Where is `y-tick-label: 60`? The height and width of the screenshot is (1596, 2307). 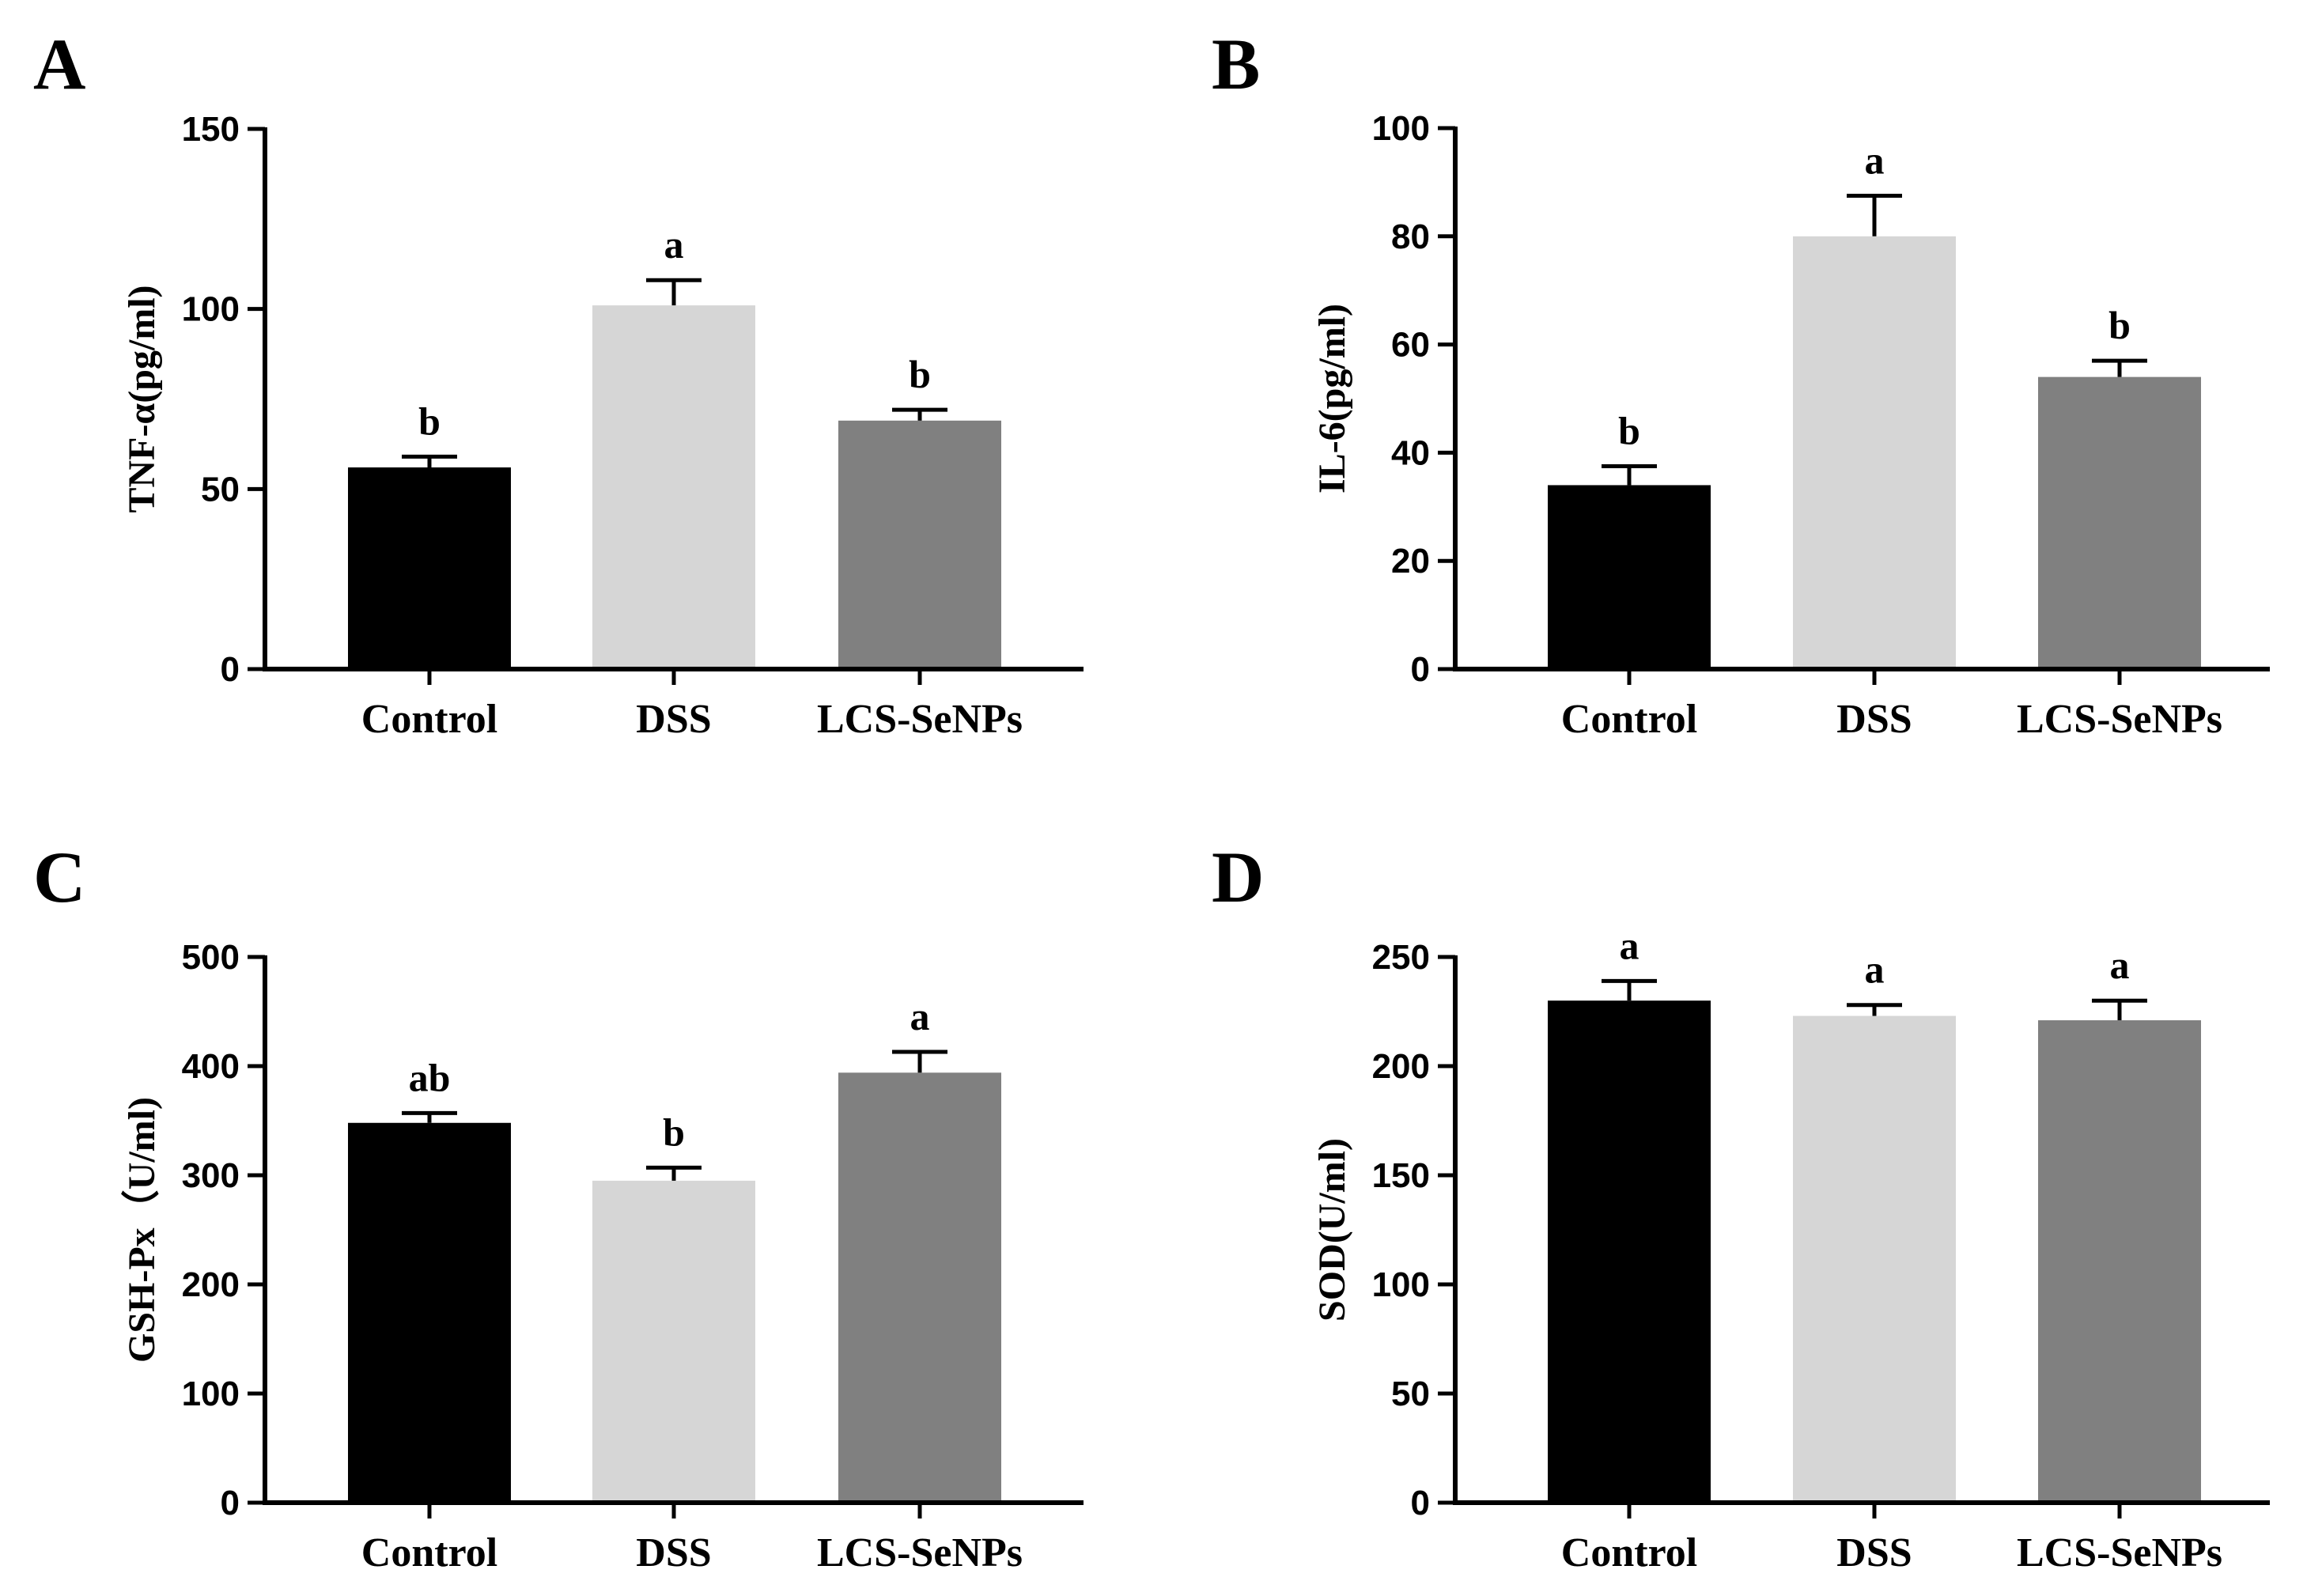 y-tick-label: 60 is located at coordinates (1410, 345).